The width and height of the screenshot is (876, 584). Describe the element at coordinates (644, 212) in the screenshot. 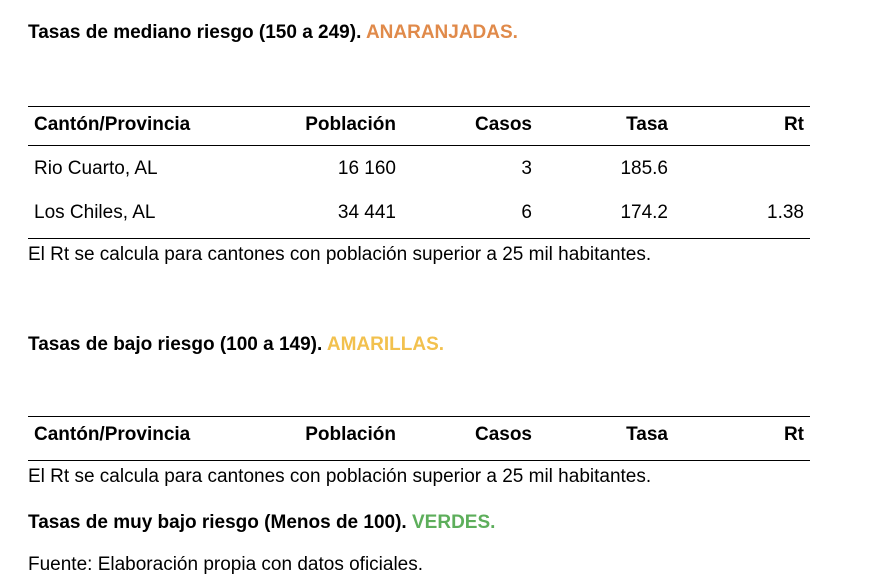

I see `table-cell-tasa: 174.2` at that location.